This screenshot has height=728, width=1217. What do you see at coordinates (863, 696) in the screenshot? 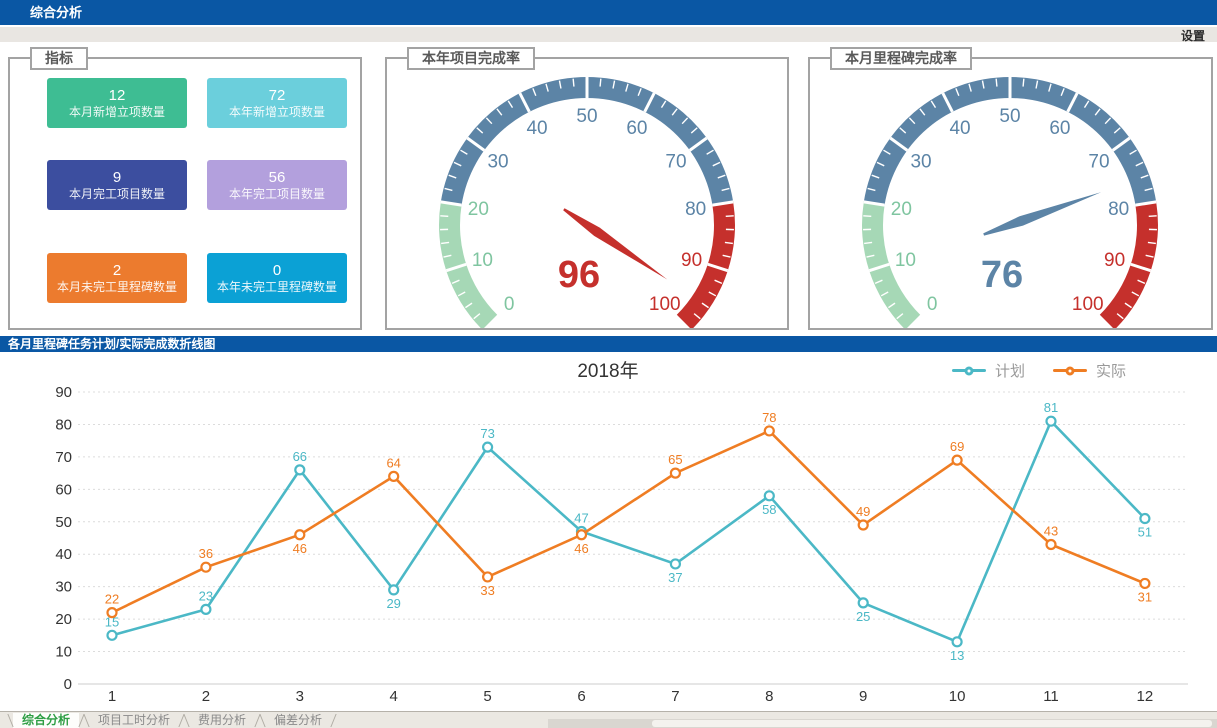
I see `svg-text: 9` at bounding box center [863, 696].